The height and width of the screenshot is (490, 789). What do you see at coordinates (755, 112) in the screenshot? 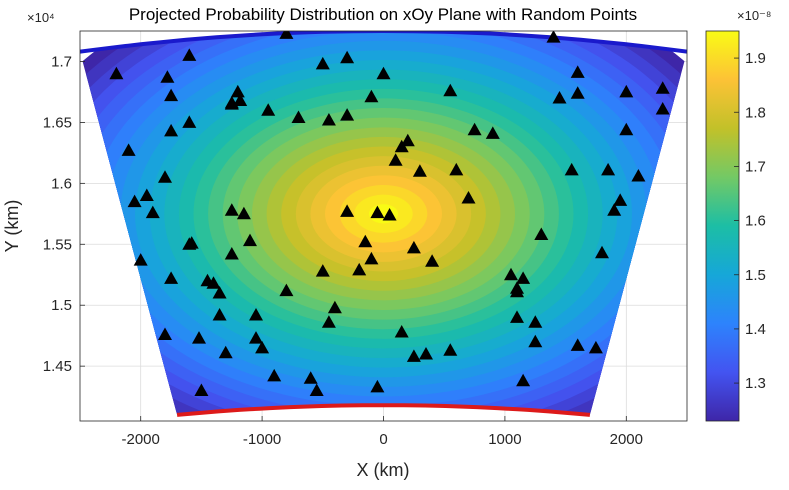
I see `colorbar-tick-label: 1.8` at bounding box center [755, 112].